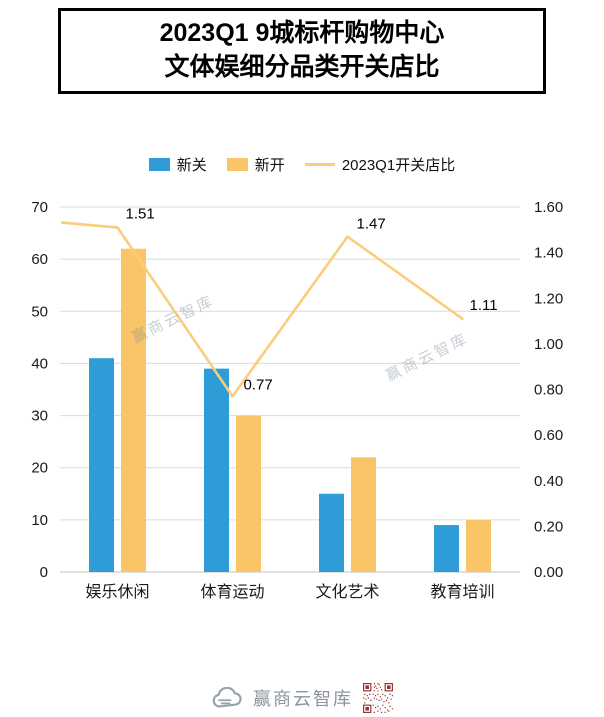 The height and width of the screenshot is (717, 604). What do you see at coordinates (269, 165) in the screenshot?
I see `legend-label-opened: 新开` at bounding box center [269, 165].